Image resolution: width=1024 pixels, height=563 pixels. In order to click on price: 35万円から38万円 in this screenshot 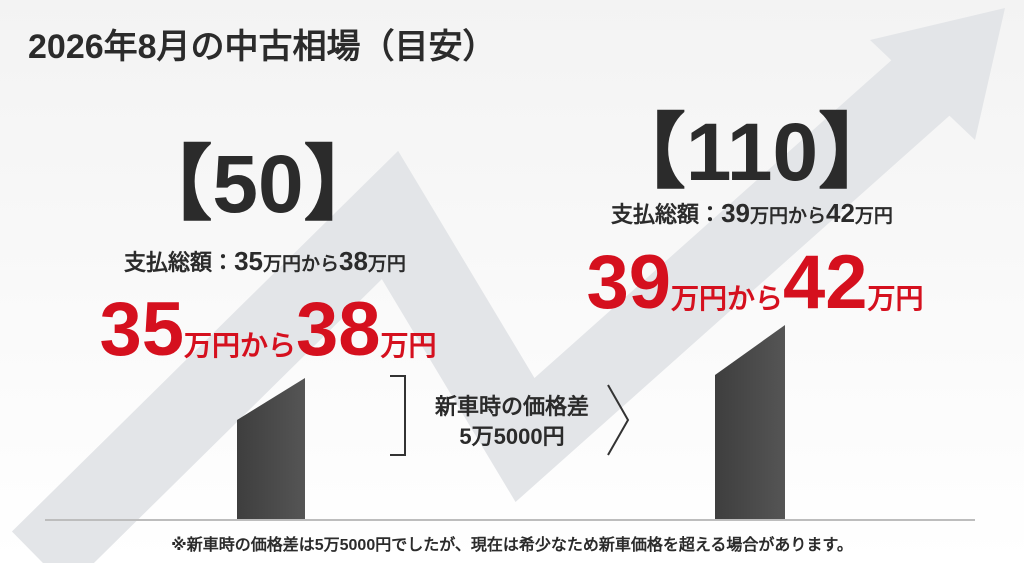, I will do `click(267, 329)`.